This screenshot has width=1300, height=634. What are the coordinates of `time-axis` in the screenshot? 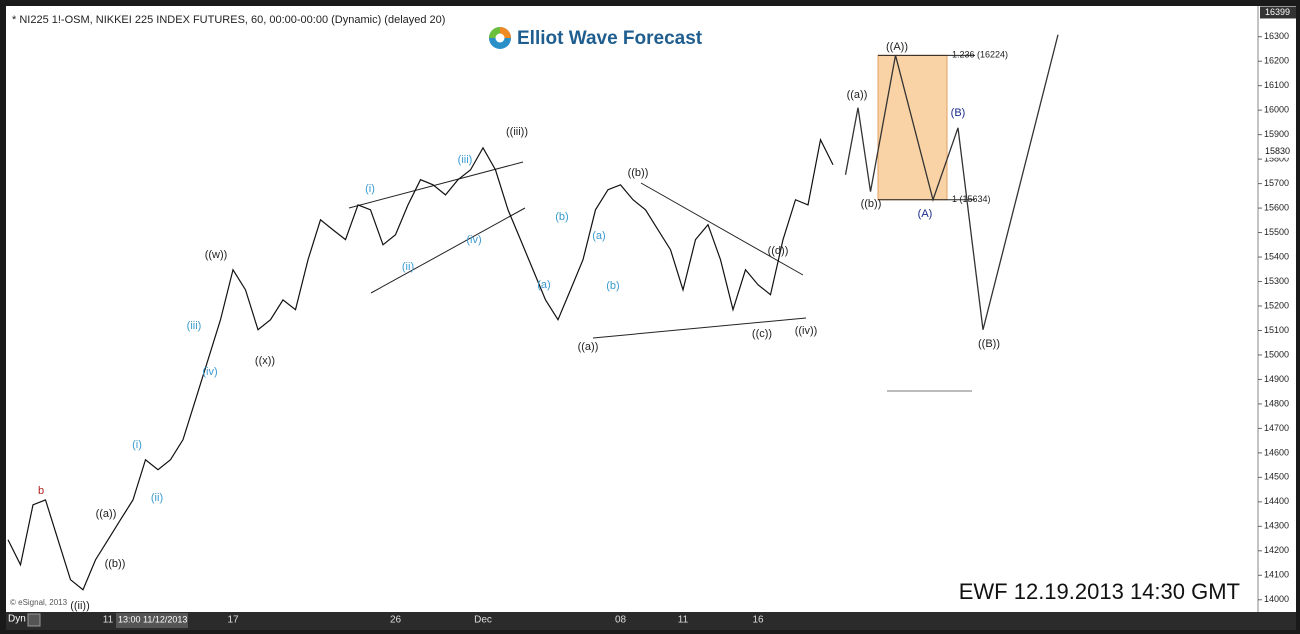 It's located at (651, 621).